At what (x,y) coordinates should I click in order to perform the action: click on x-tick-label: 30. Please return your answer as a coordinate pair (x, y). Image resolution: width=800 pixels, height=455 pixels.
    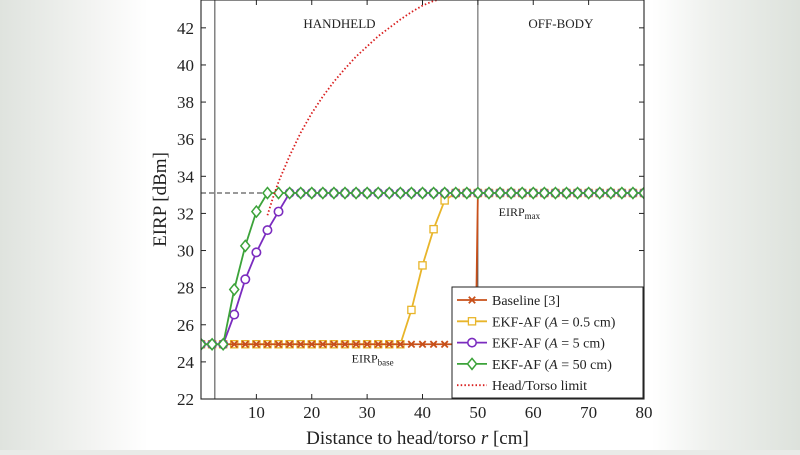
    Looking at the image, I should click on (367, 412).